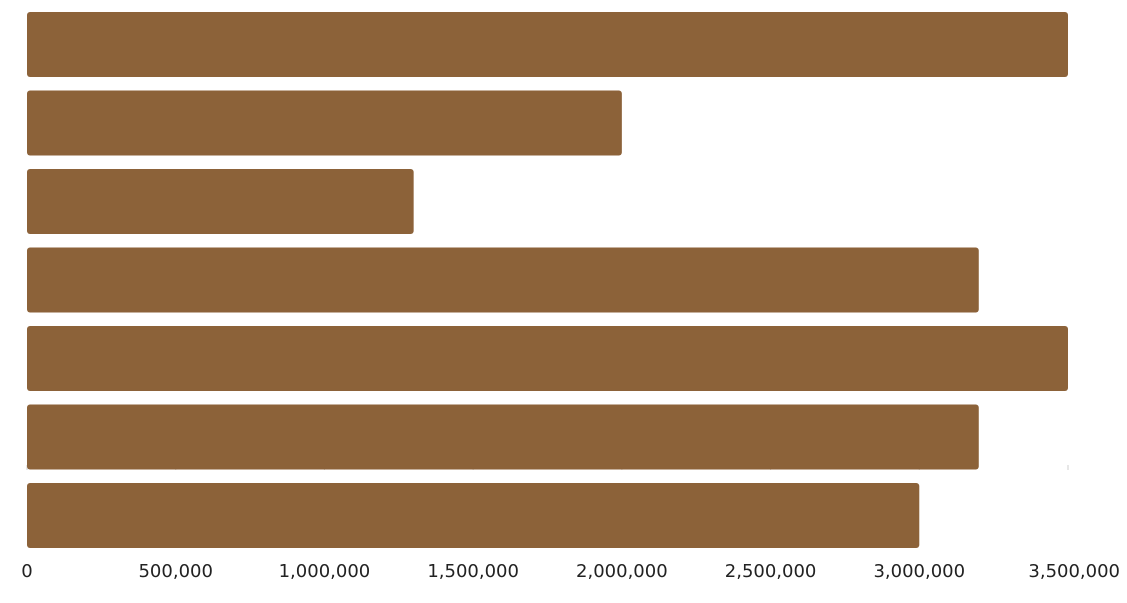 This screenshot has width=1127, height=603. I want to click on x-tick-label: 3,500,000, so click(1074, 571).